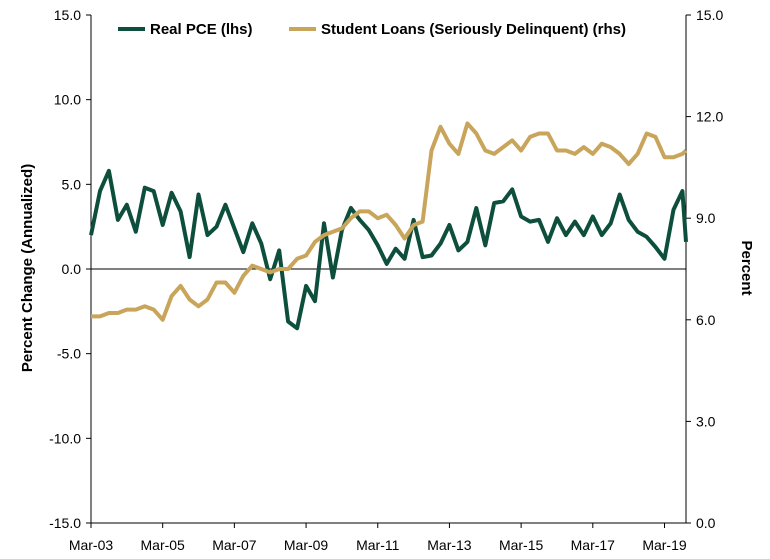  I want to click on y-axis-left-title: Percent Change (Annualized), so click(27, 268).